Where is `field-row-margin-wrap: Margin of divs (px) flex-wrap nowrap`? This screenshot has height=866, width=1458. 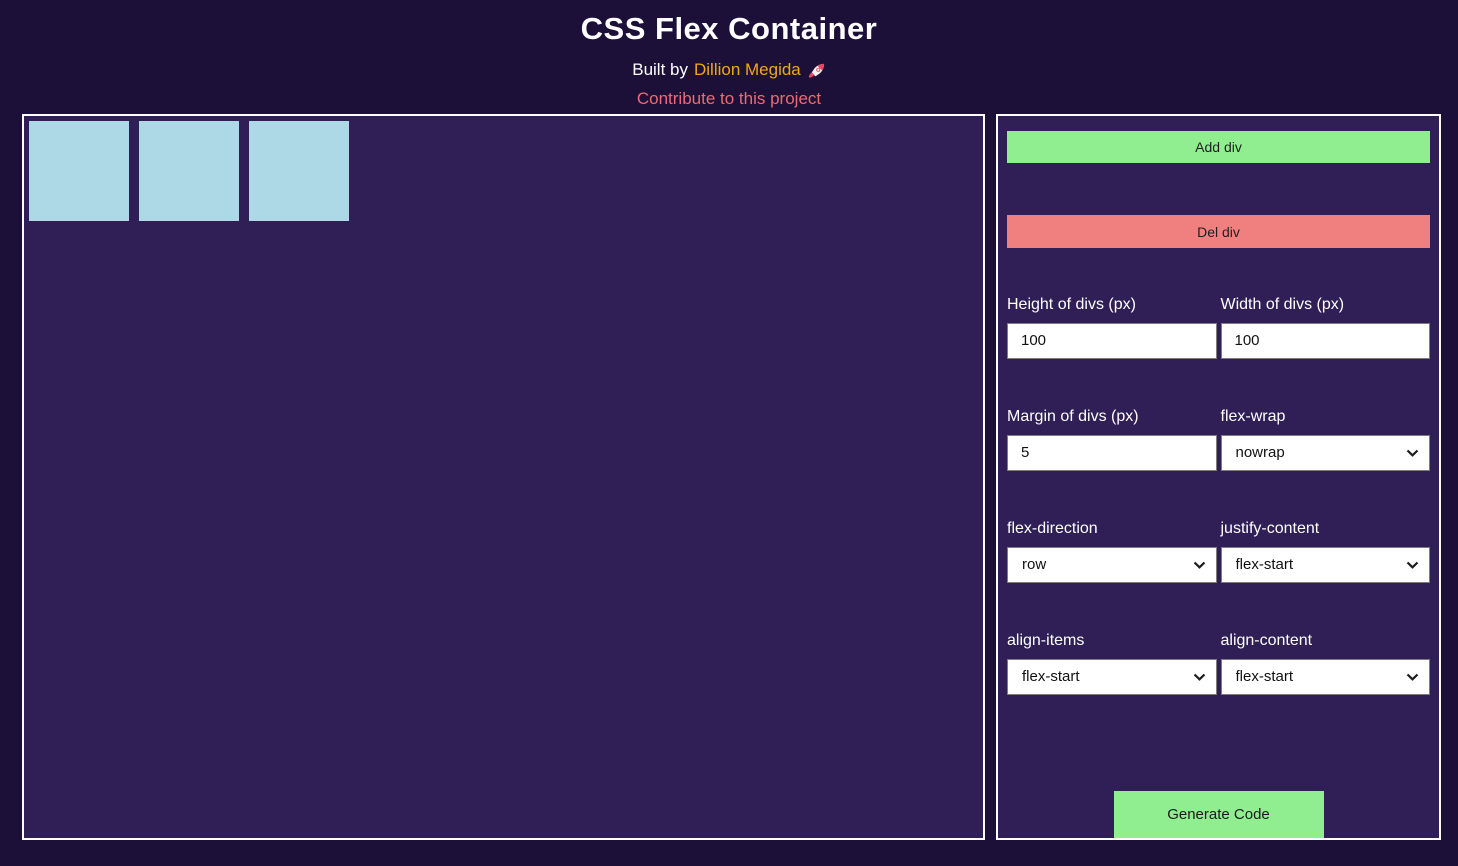
field-row-margin-wrap: Margin of divs (px) flex-wrap nowrap is located at coordinates (1218, 439).